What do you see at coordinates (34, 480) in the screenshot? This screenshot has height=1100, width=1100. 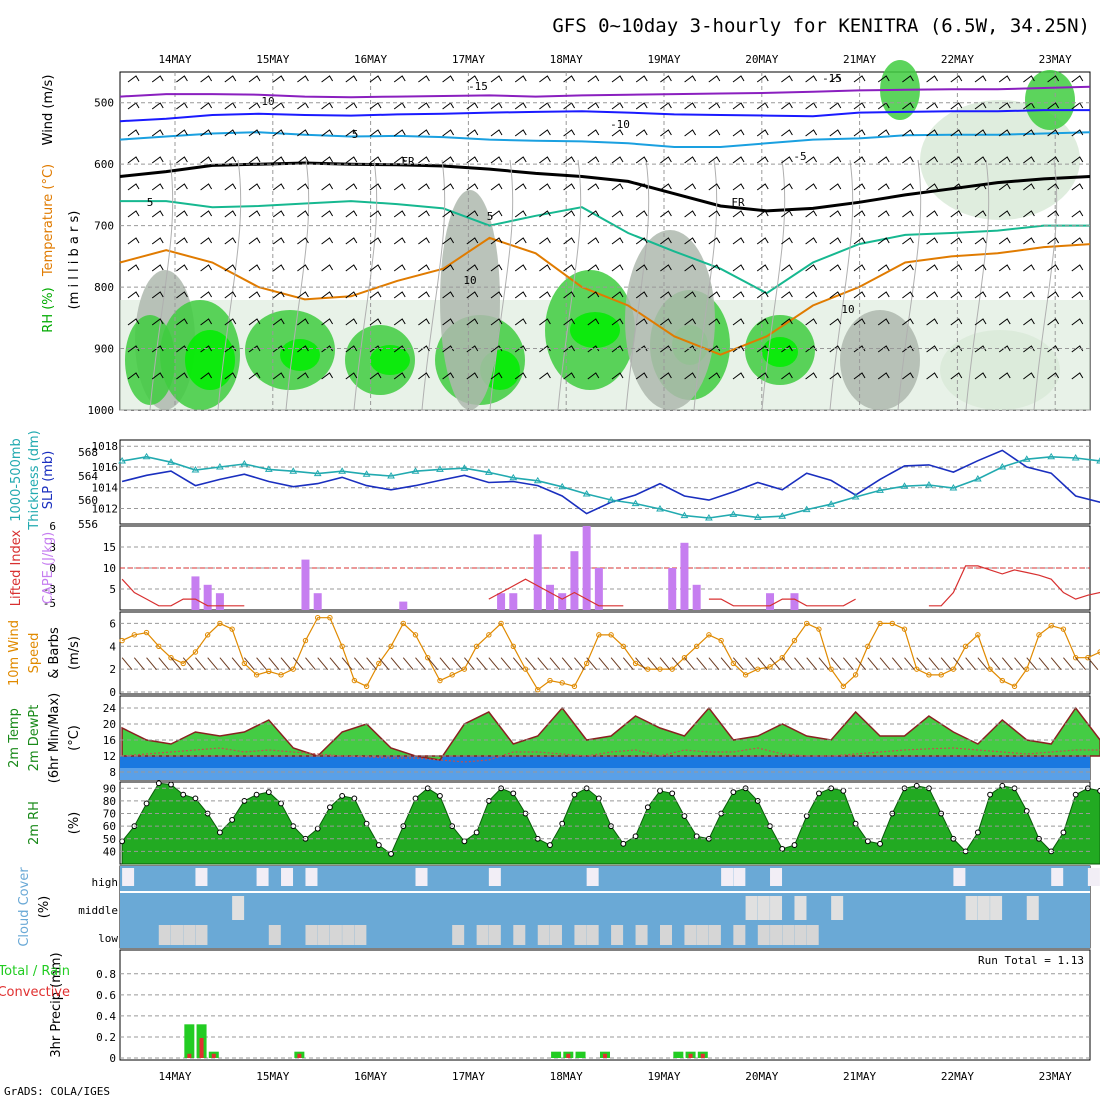 I see `ylabel-thickness: Thickness (dm)` at bounding box center [34, 480].